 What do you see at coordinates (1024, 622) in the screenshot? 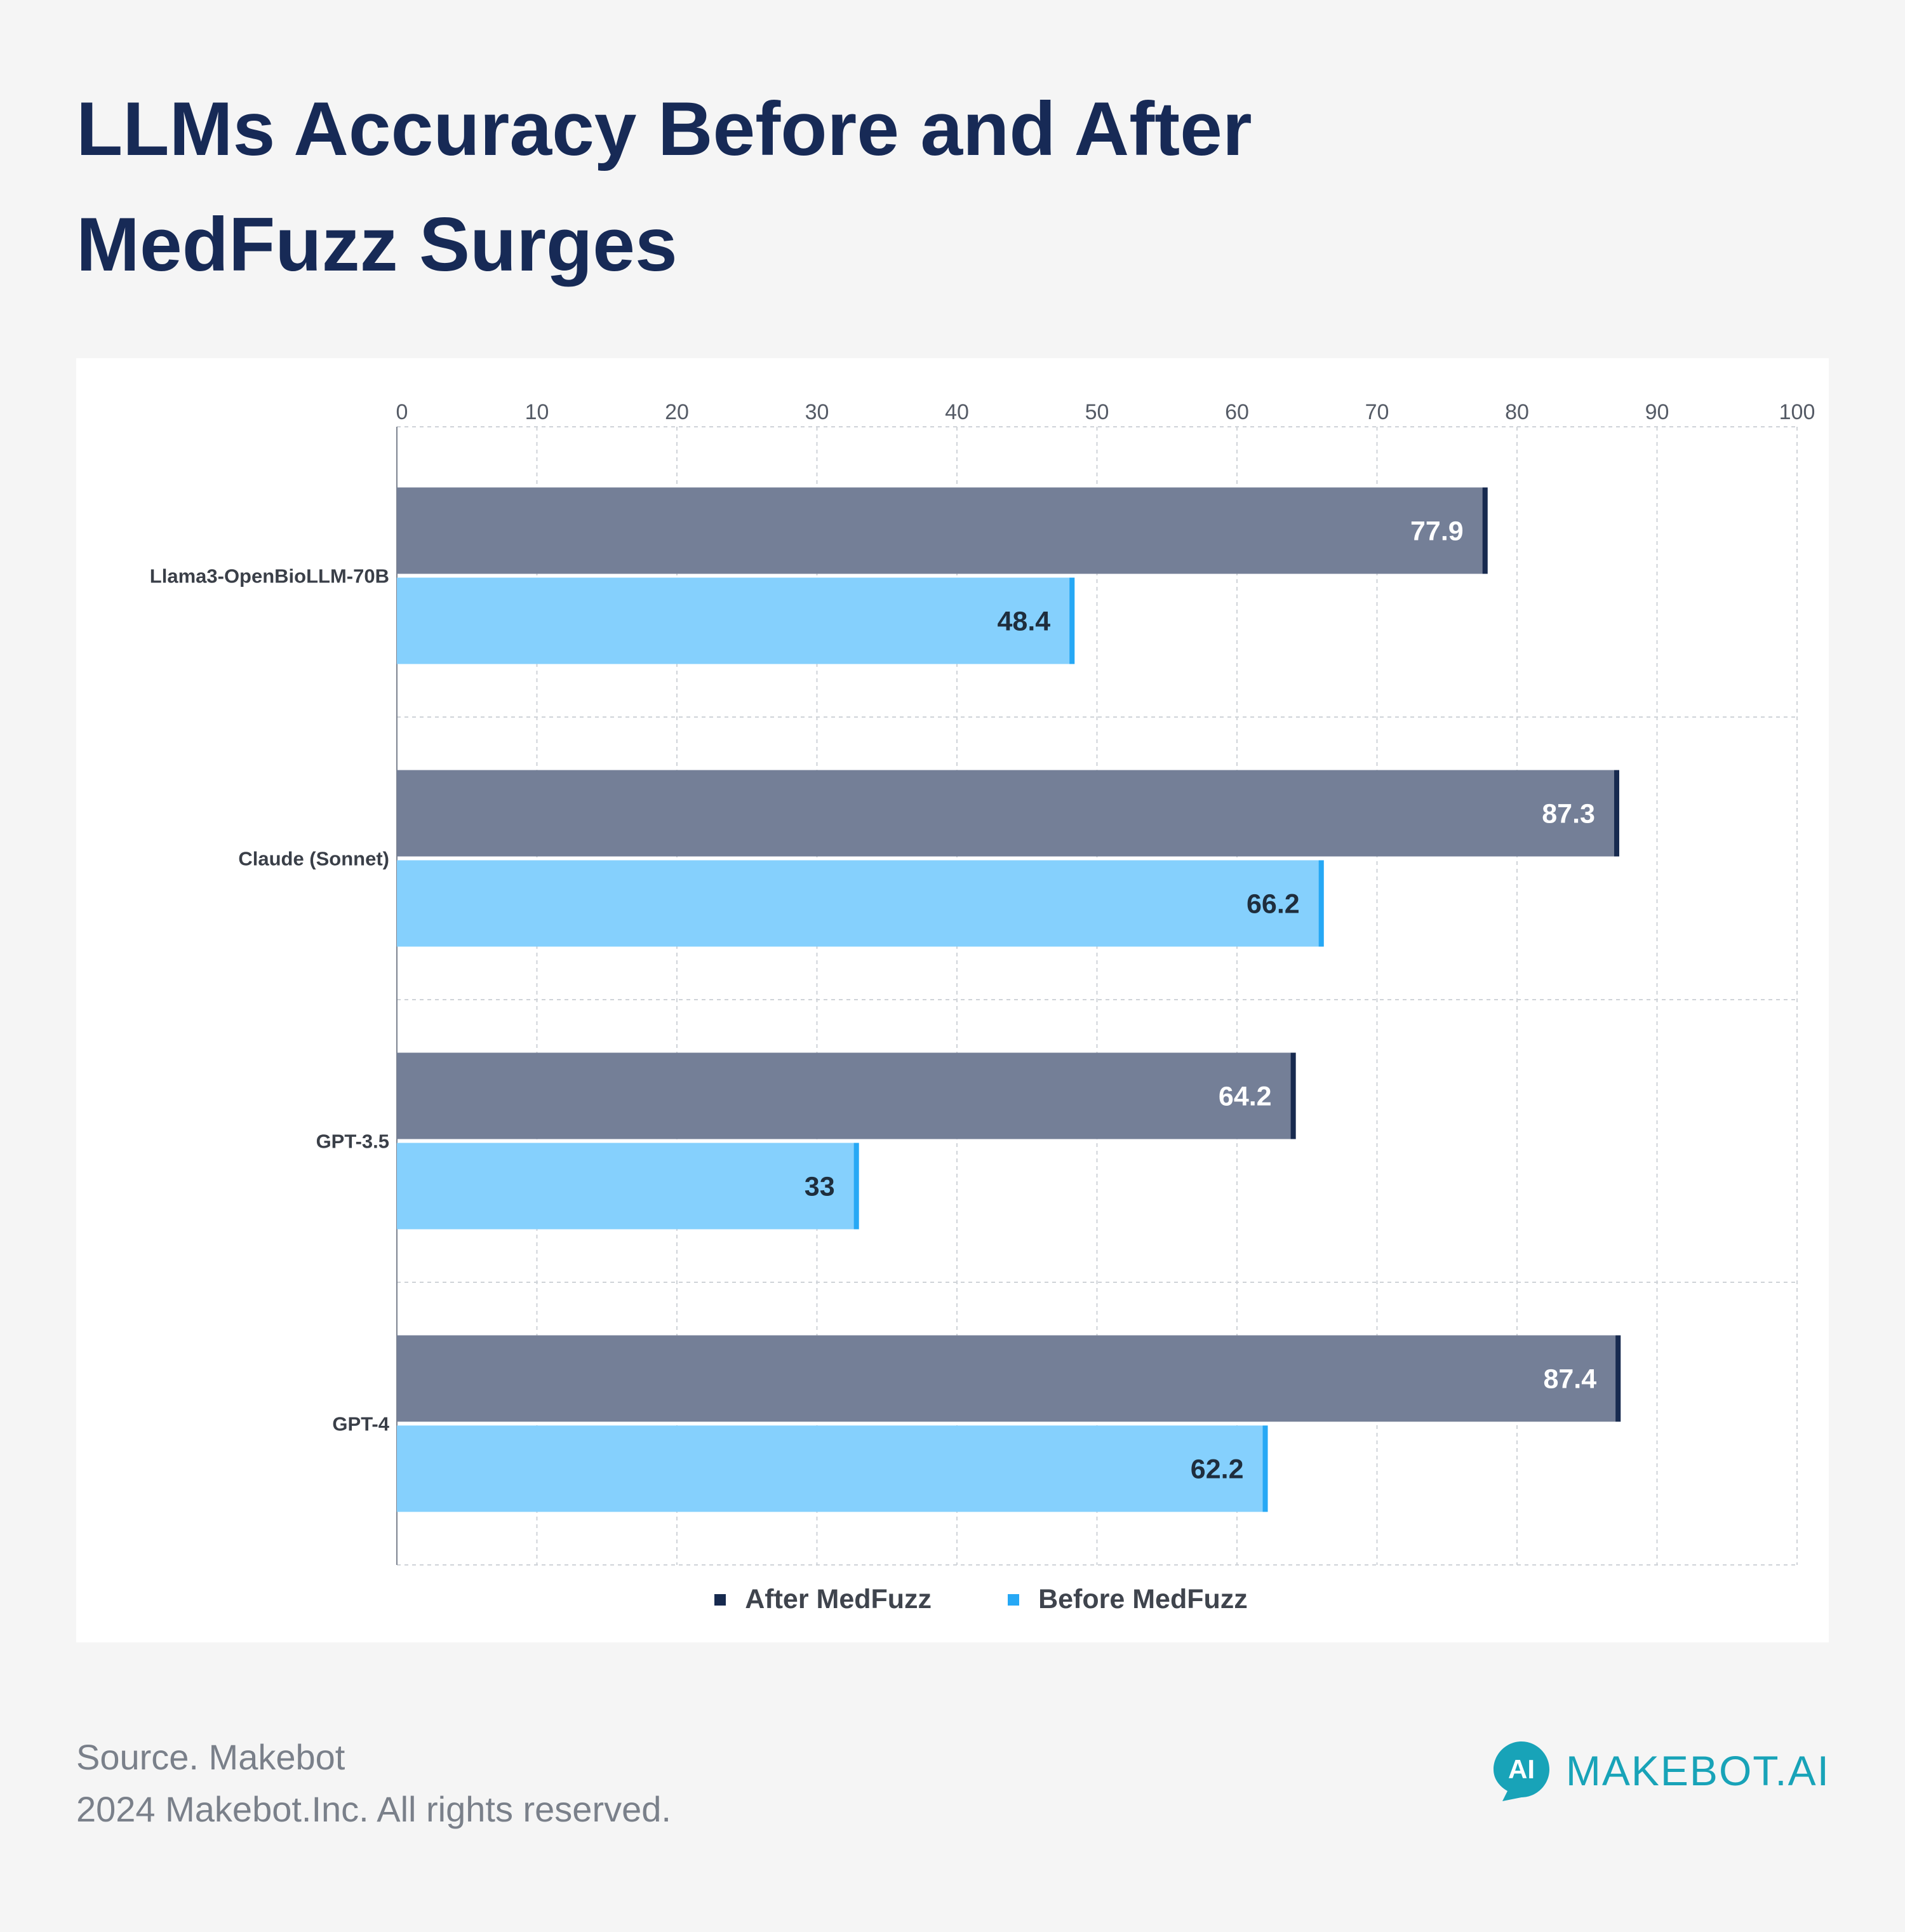
I see `data-label-before: 48.4` at bounding box center [1024, 622].